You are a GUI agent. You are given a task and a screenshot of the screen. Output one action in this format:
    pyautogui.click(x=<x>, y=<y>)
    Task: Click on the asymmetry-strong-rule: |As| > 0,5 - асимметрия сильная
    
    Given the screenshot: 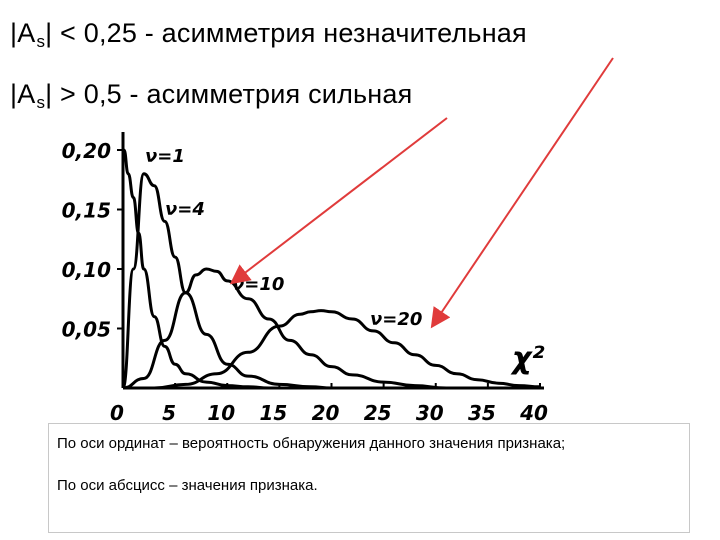 What is the action you would take?
    pyautogui.click(x=211, y=95)
    